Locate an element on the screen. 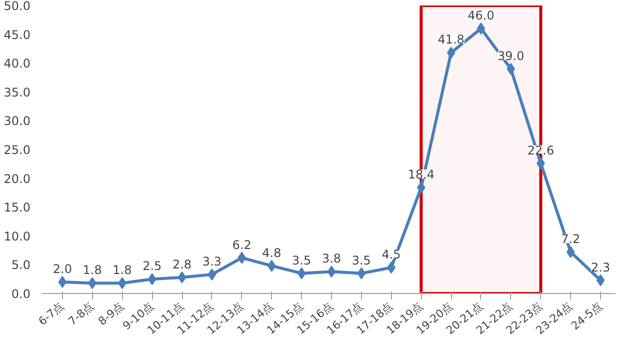 This screenshot has height=347, width=623. y-tick-label: 25.0 is located at coordinates (17, 150).